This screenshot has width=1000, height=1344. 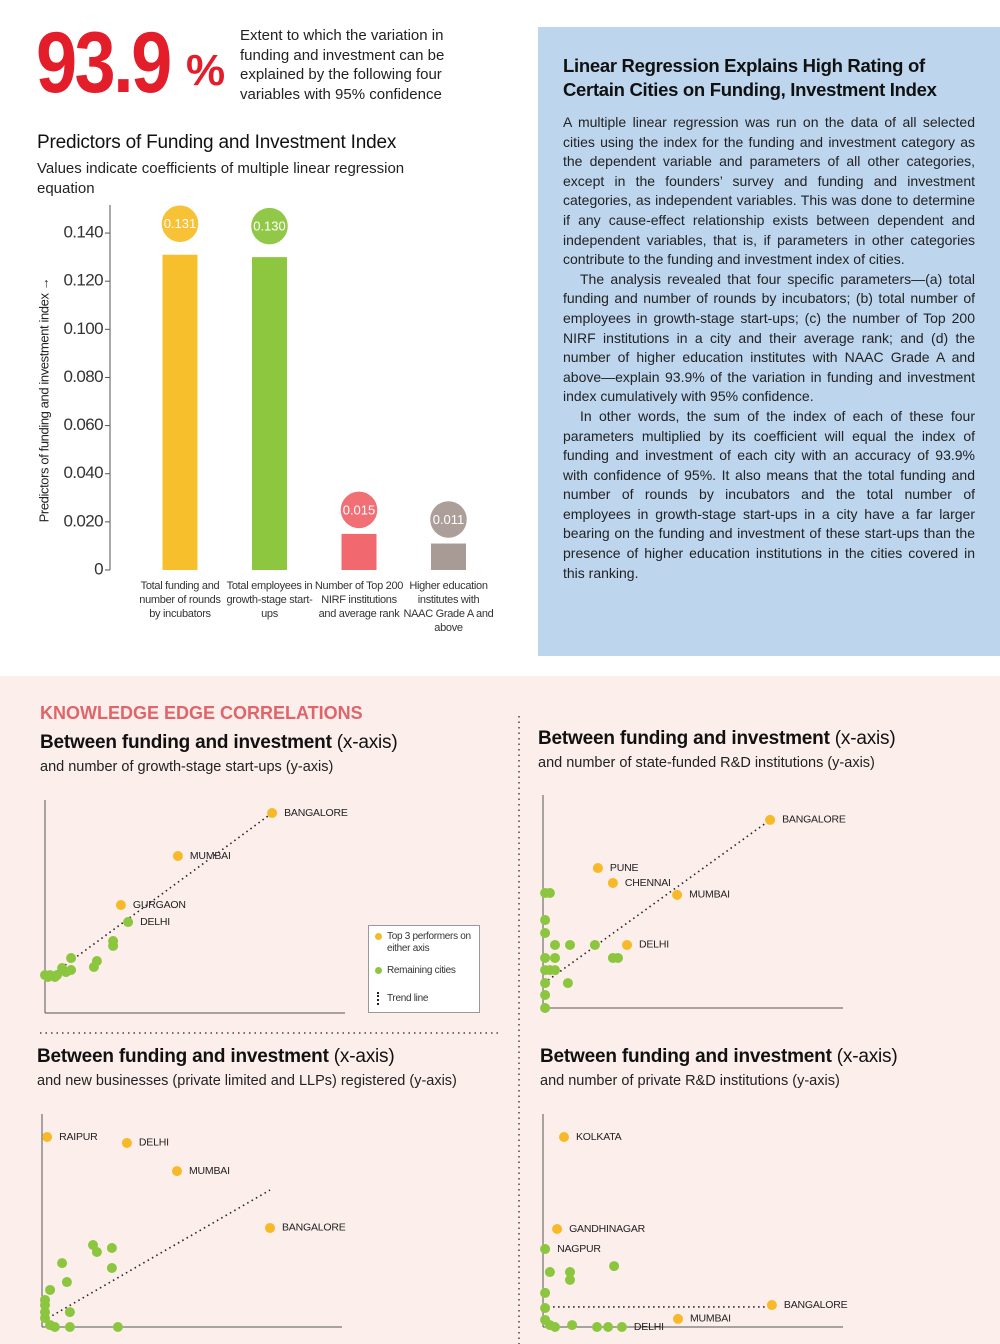 I want to click on legend-label: Top 3 performers on either axis, so click(x=429, y=942).